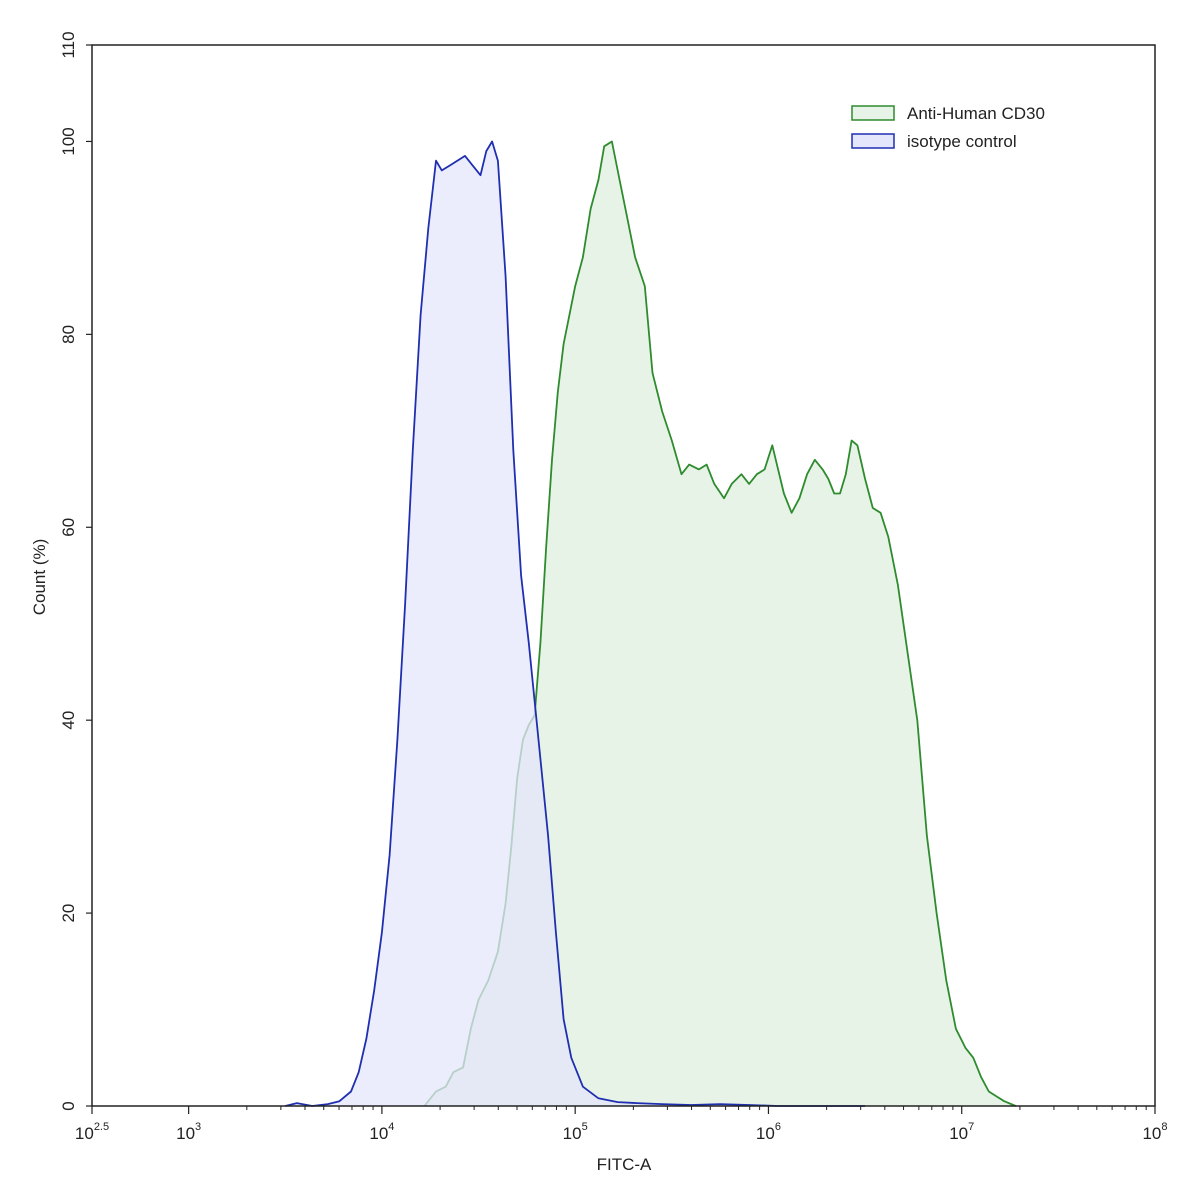 This screenshot has width=1197, height=1193. I want to click on x-tick-label: 10⁸, so click(1154, 1132).